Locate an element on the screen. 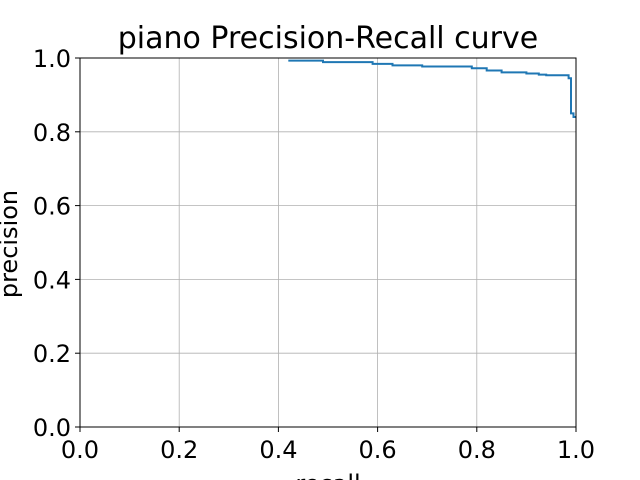  x-axis-label: recall is located at coordinates (327, 475).